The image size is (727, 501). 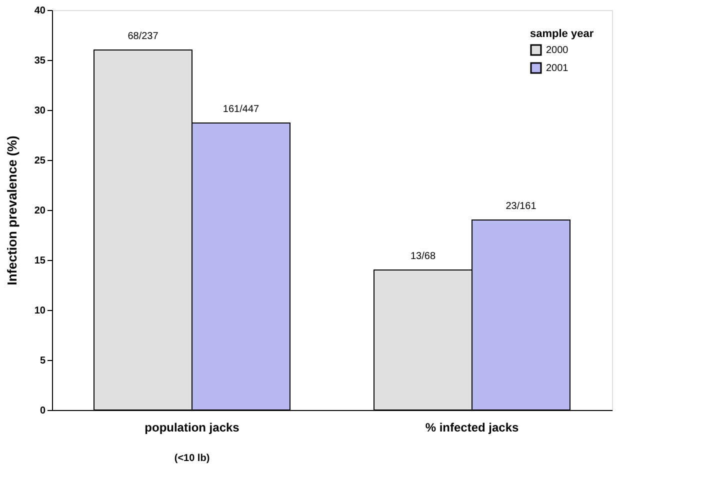 I want to click on y-tick-label: 25, so click(x=40, y=161).